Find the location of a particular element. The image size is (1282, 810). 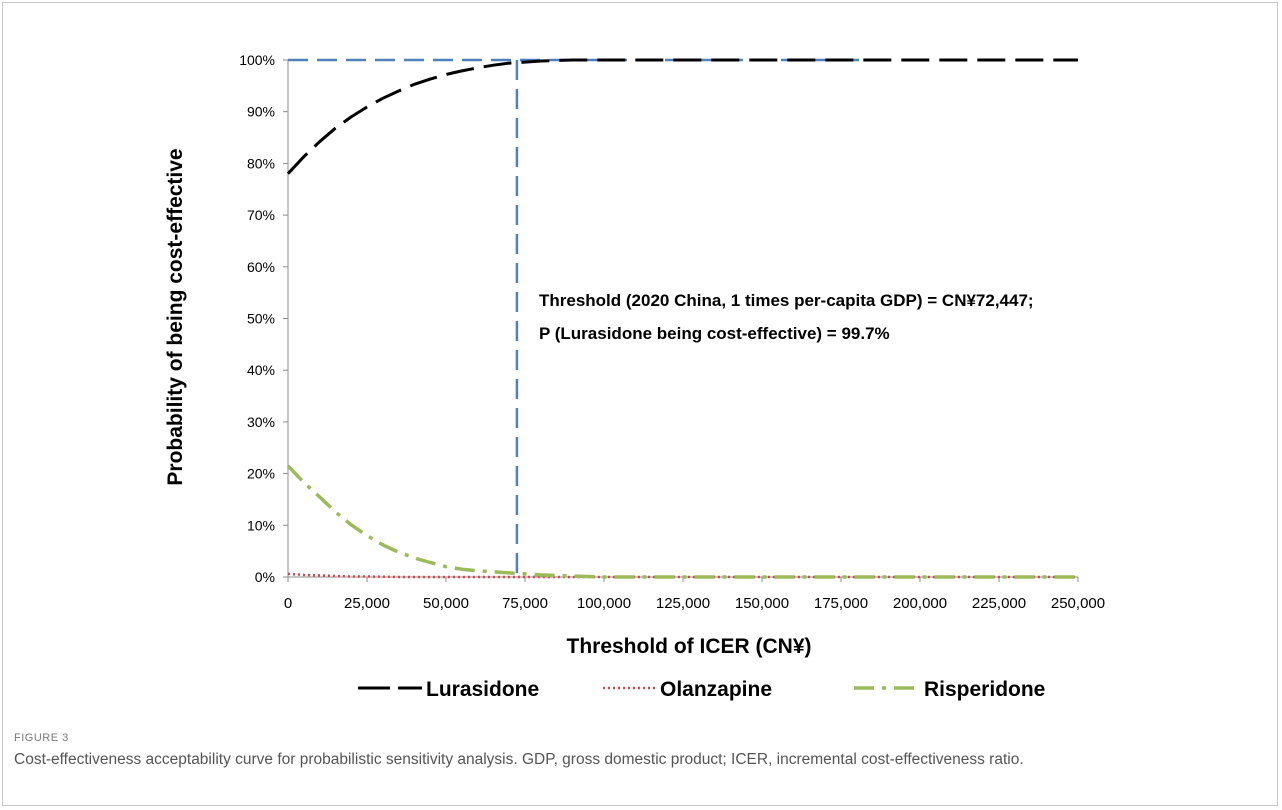

y-tick-label: 20% is located at coordinates (261, 474).